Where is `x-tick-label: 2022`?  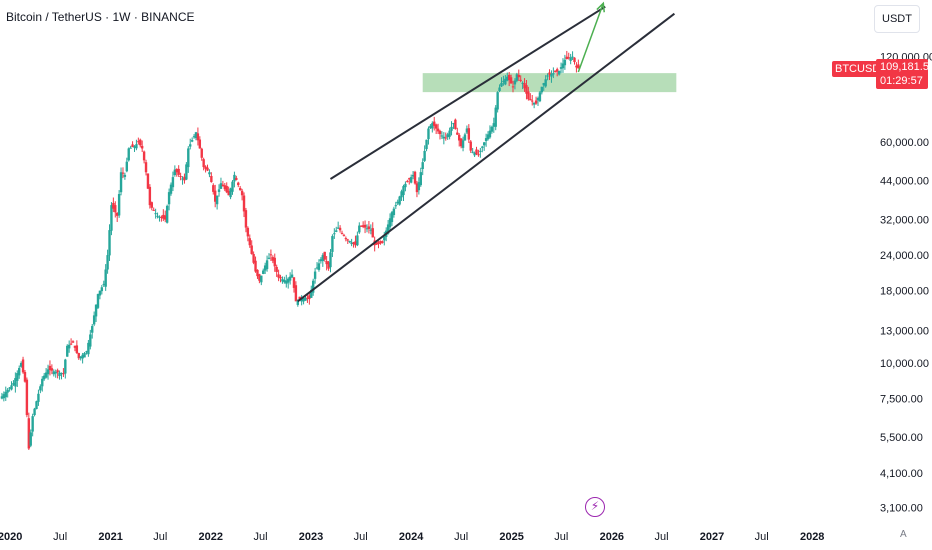 x-tick-label: 2022 is located at coordinates (211, 537).